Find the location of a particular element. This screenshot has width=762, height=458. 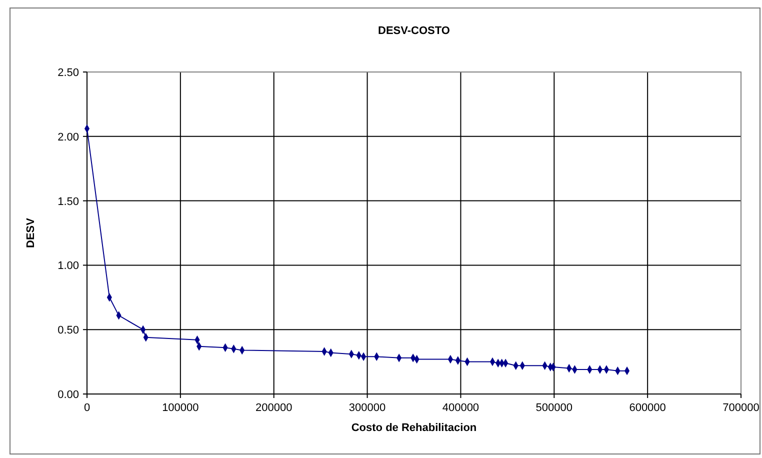

x-tick-label: 0 is located at coordinates (87, 408).